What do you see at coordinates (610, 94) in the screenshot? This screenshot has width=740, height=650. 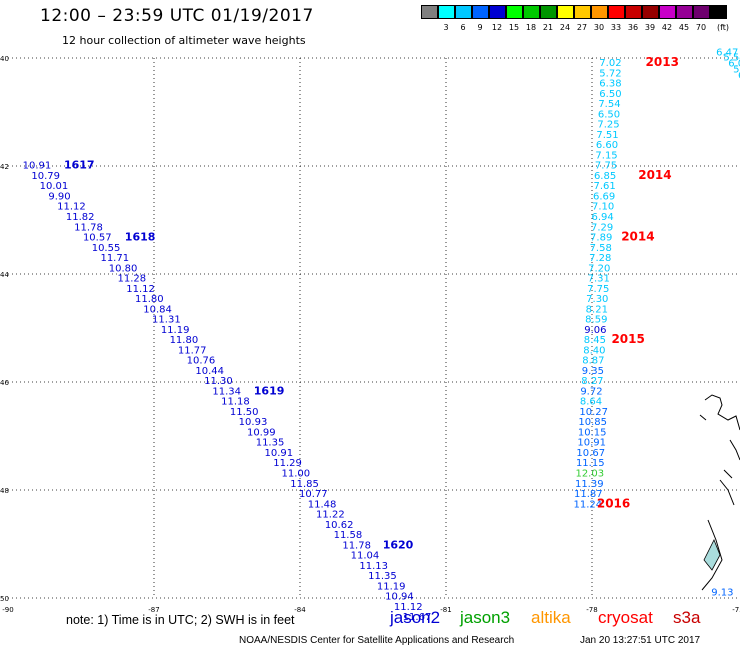 I see `wave-height-value: 6.50` at bounding box center [610, 94].